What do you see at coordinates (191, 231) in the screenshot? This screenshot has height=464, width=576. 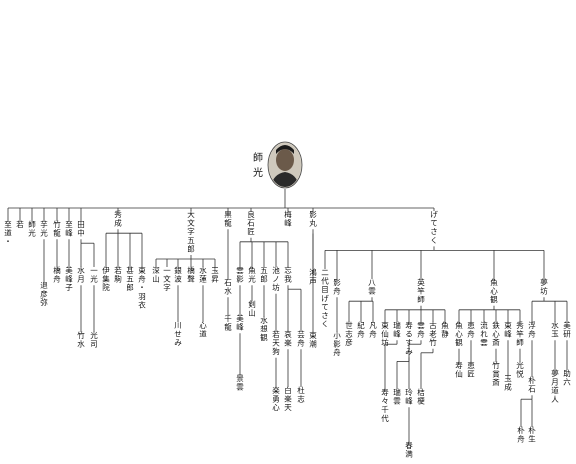 I see `node-label: 大文字五郎` at bounding box center [191, 231].